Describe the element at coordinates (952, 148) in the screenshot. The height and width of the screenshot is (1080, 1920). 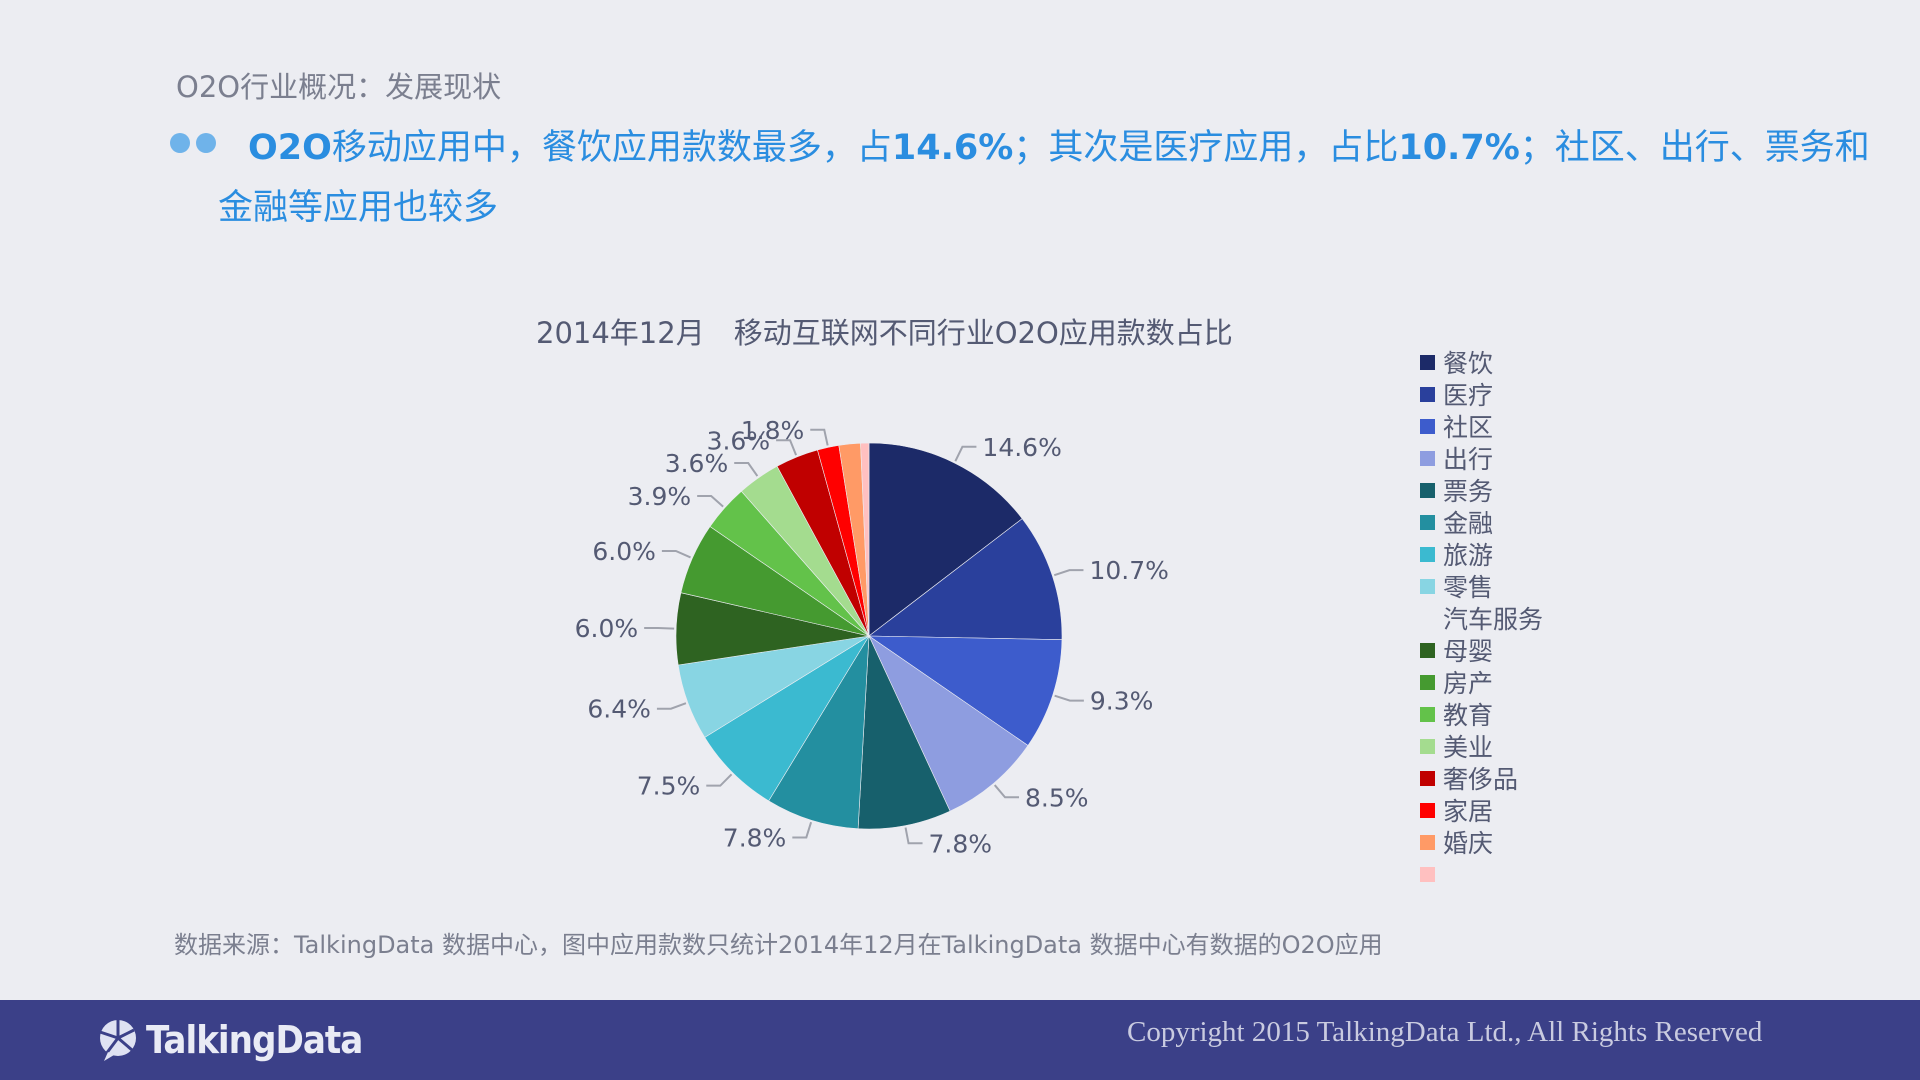
I see `headline-pct-1: 14.6%` at that location.